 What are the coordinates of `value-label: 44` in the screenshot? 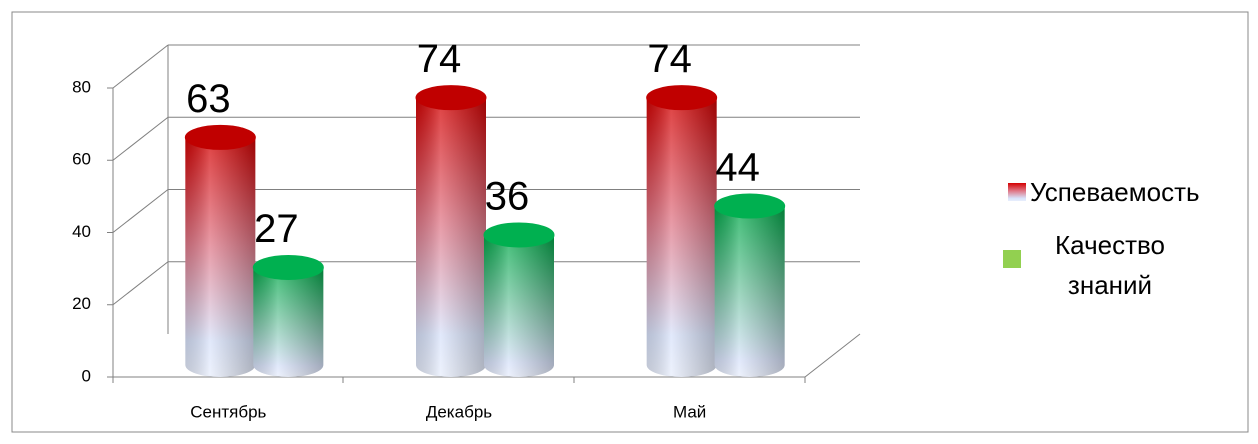 It's located at (737, 168).